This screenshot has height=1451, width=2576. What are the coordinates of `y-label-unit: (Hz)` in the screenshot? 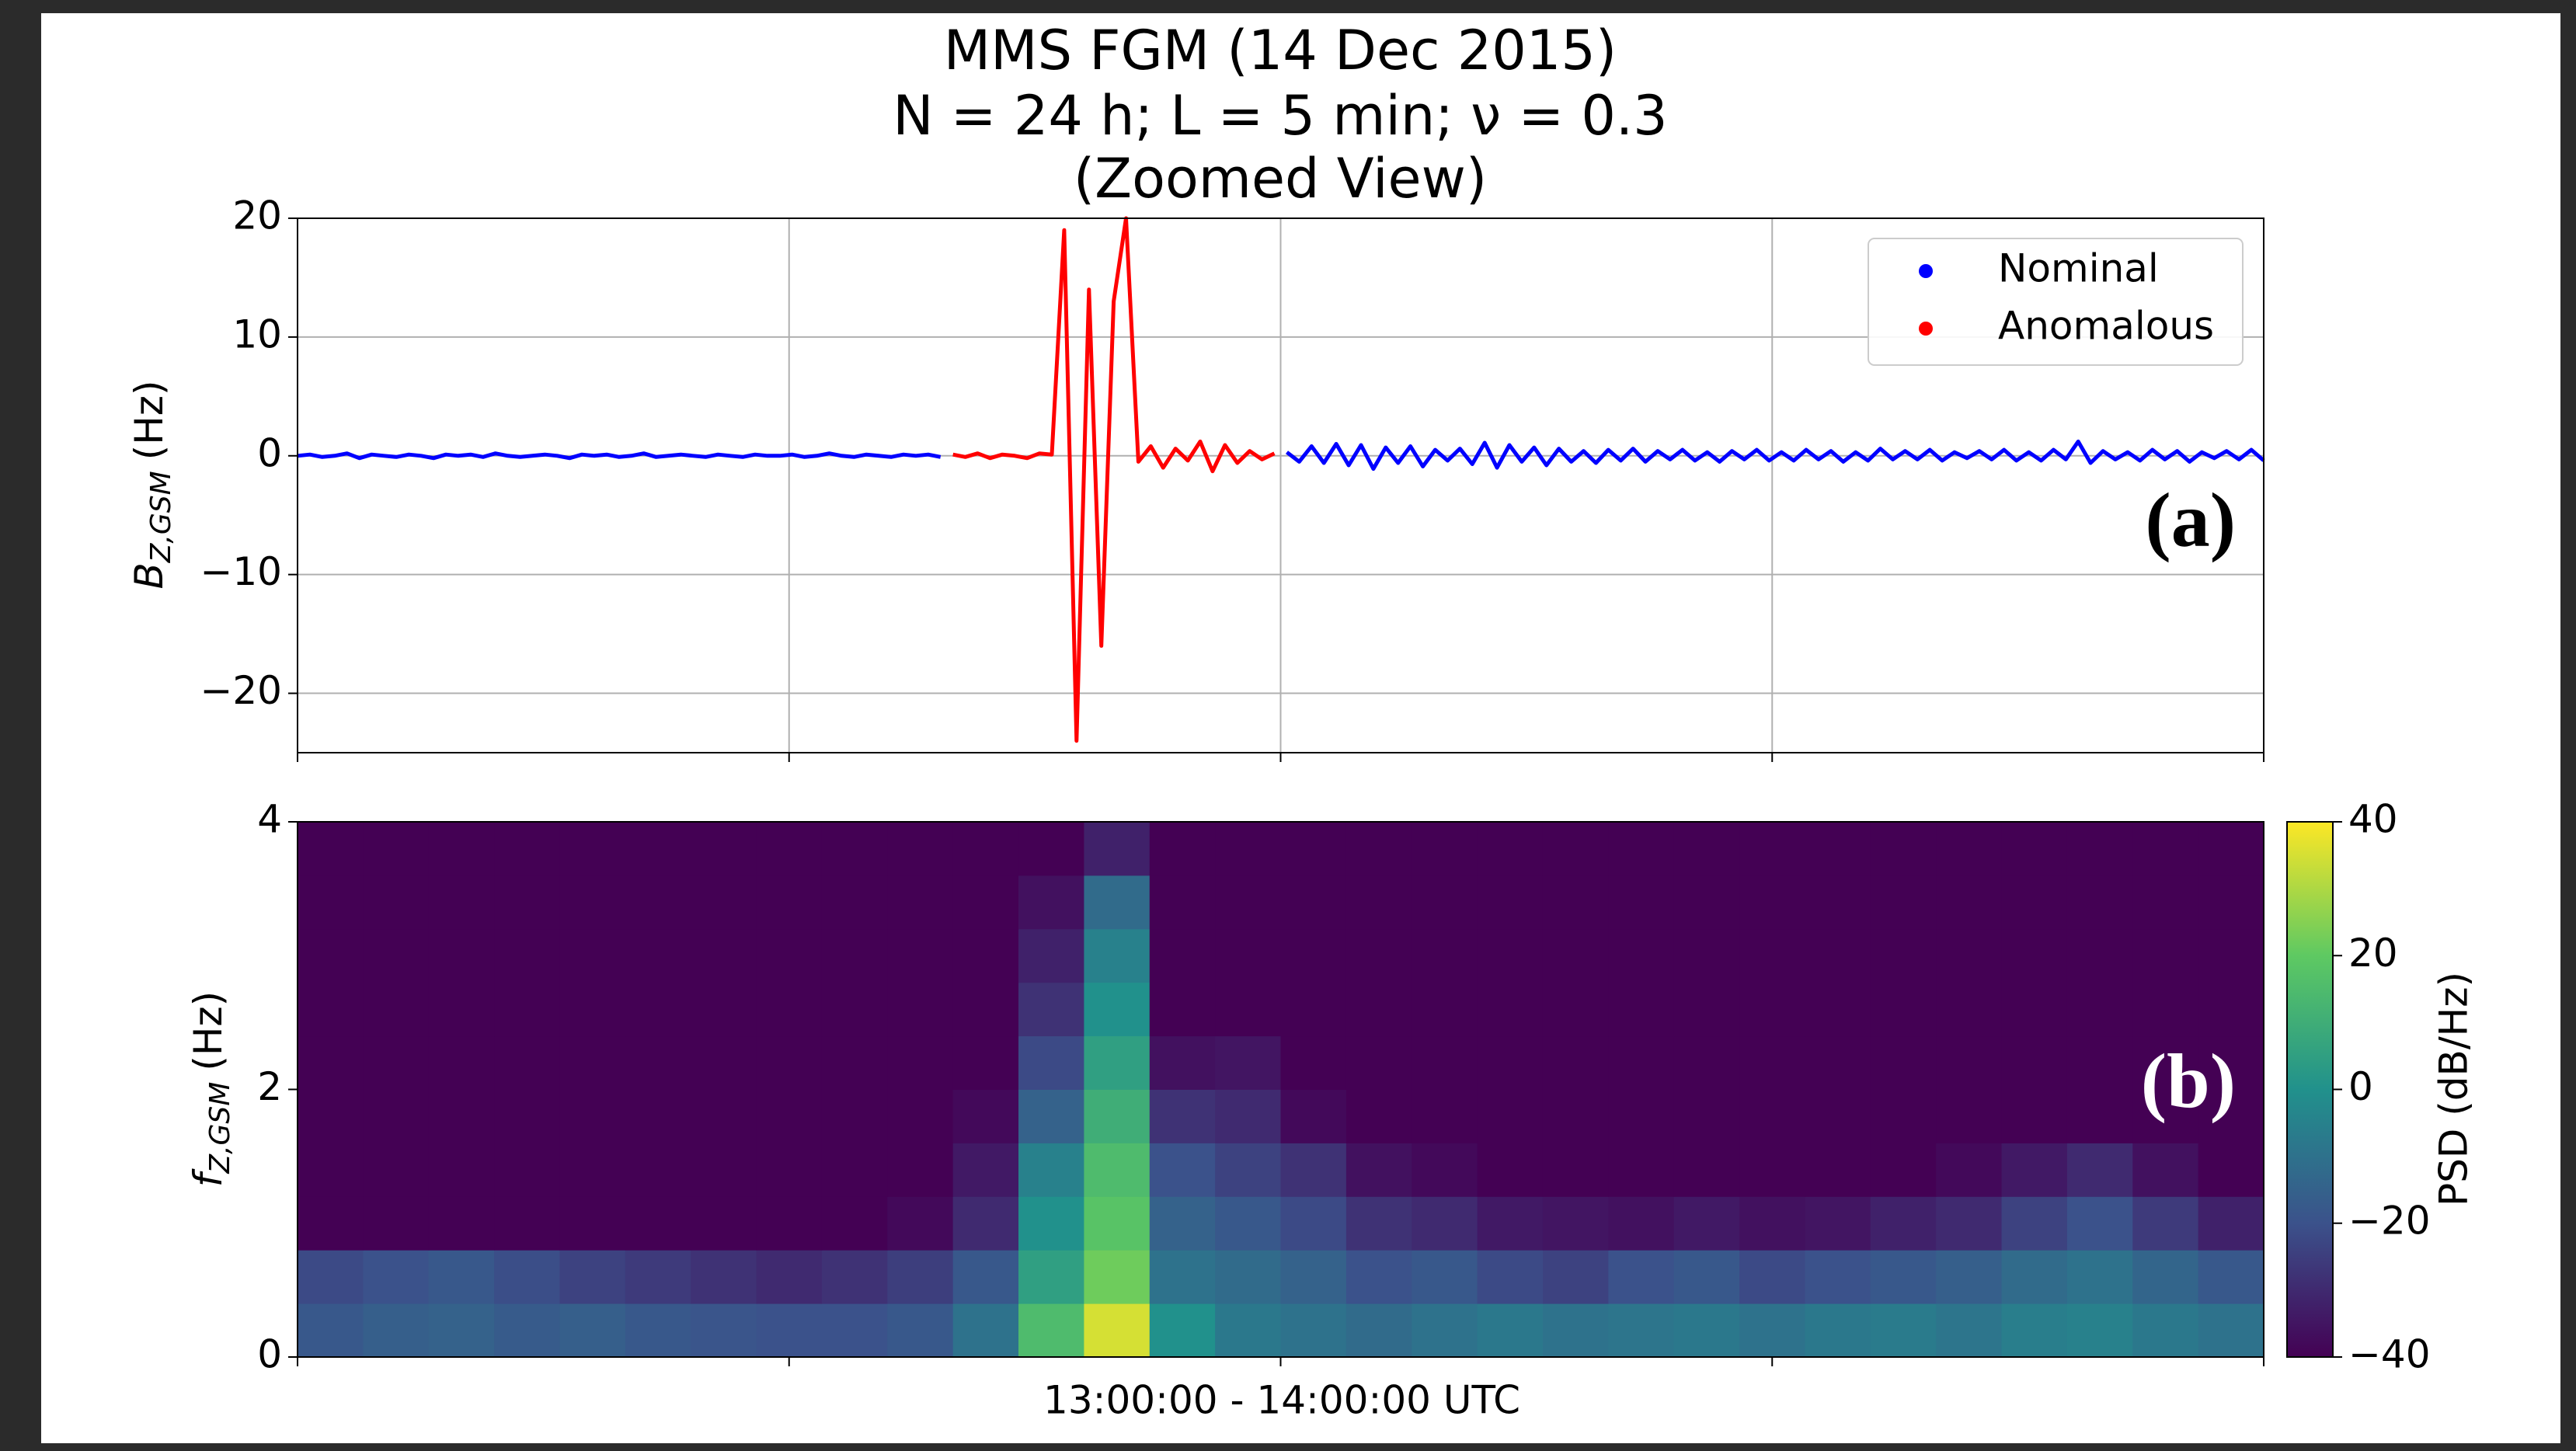 It's located at (209, 1031).